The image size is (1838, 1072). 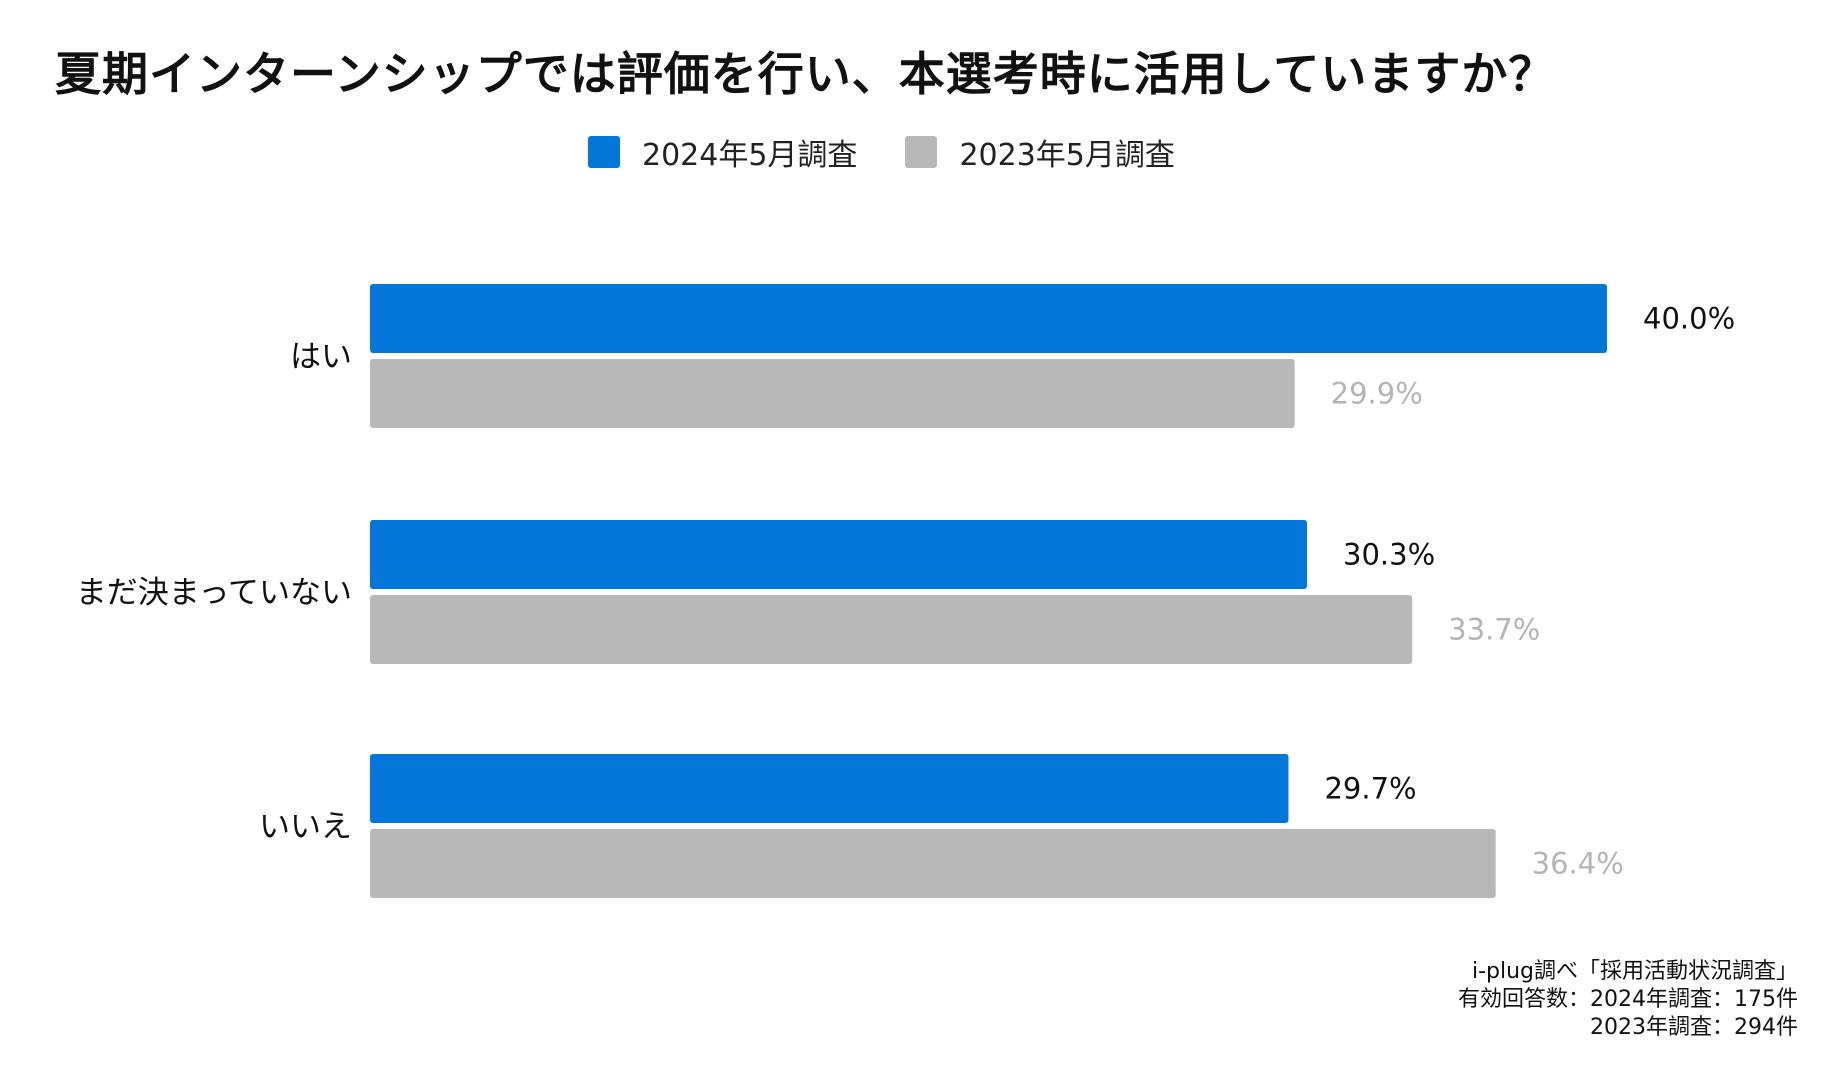 What do you see at coordinates (1494, 630) in the screenshot?
I see `data-label-2023: 33.7%` at bounding box center [1494, 630].